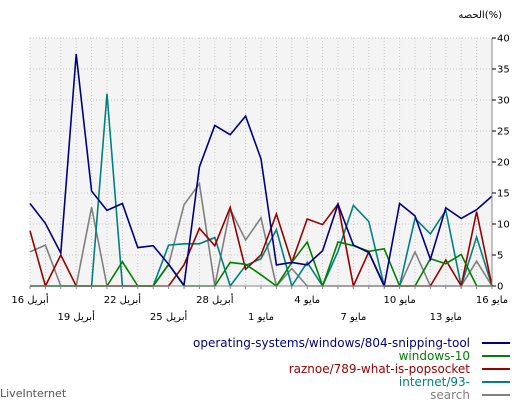 This screenshot has height=405, width=520. Describe the element at coordinates (503, 225) in the screenshot. I see `y-tick-label: 10` at that location.